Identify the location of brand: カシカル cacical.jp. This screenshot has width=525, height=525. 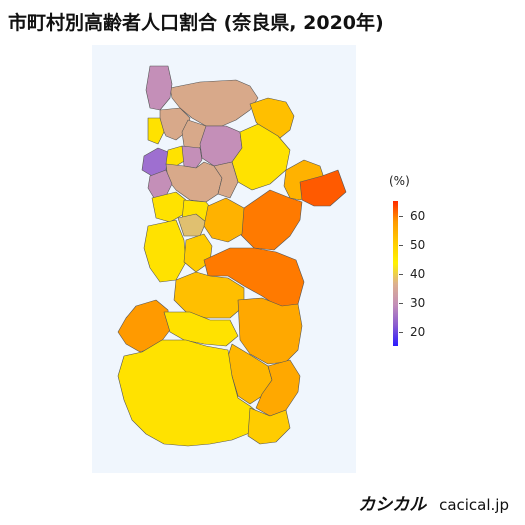
(433, 502).